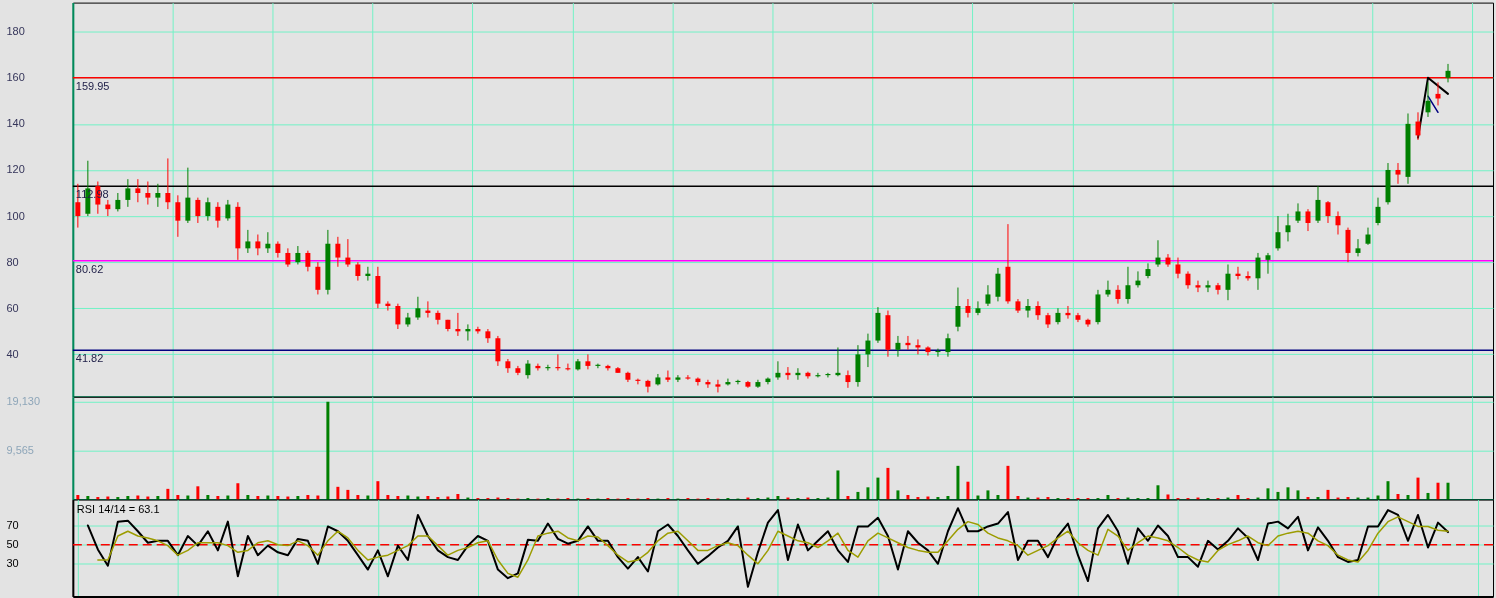 Image resolution: width=1496 pixels, height=598 pixels. What do you see at coordinates (15, 123) in the screenshot?
I see `y-tick-label: 140` at bounding box center [15, 123].